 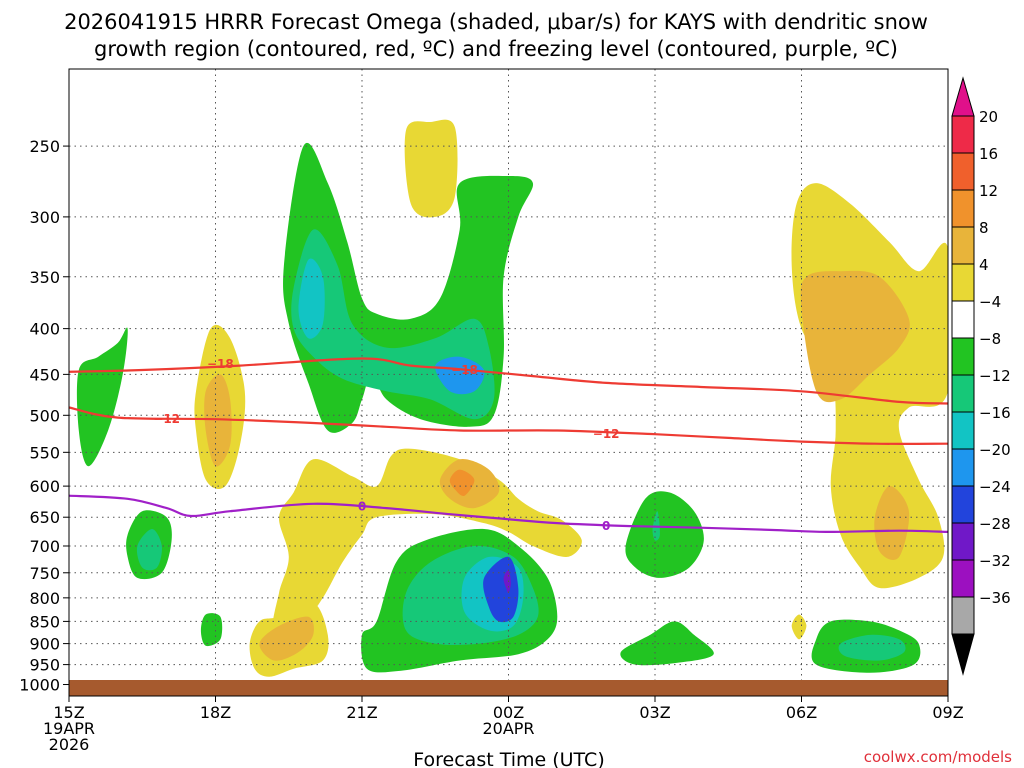 I want to click on x-axis-title: Forecast Time (UTC), so click(x=508, y=758).